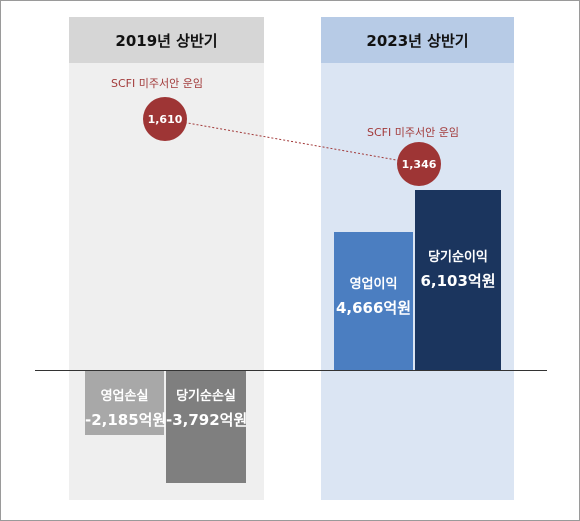  I want to click on scfi-bubble-2019: 1,610, so click(165, 119).